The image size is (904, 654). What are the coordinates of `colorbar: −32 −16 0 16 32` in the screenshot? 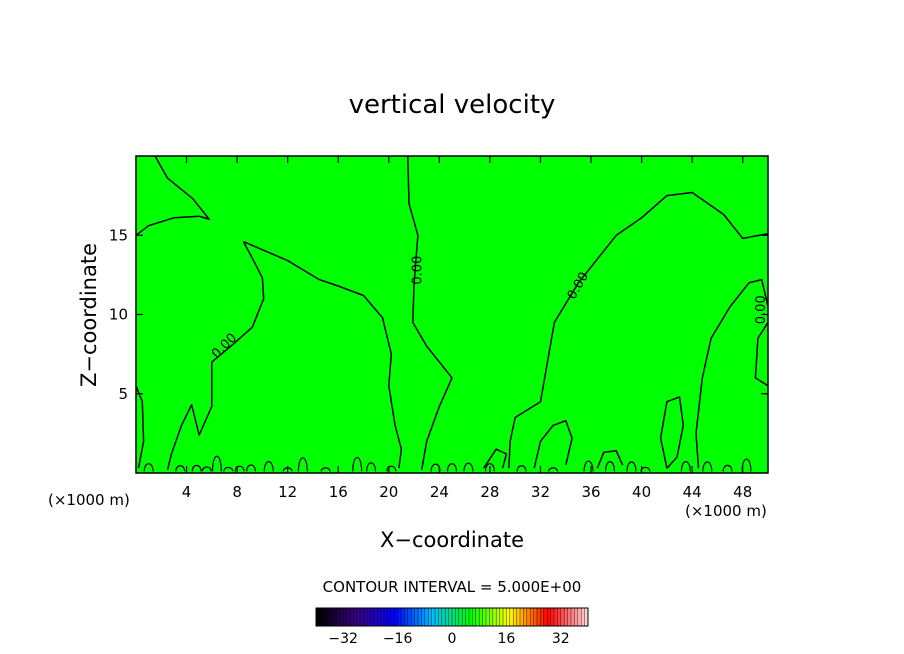 It's located at (452, 627).